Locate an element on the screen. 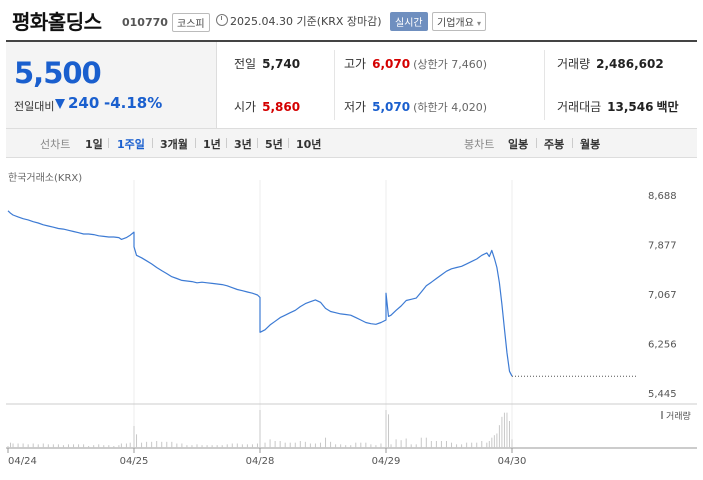  trade-value-label: 거래대금 is located at coordinates (579, 107).